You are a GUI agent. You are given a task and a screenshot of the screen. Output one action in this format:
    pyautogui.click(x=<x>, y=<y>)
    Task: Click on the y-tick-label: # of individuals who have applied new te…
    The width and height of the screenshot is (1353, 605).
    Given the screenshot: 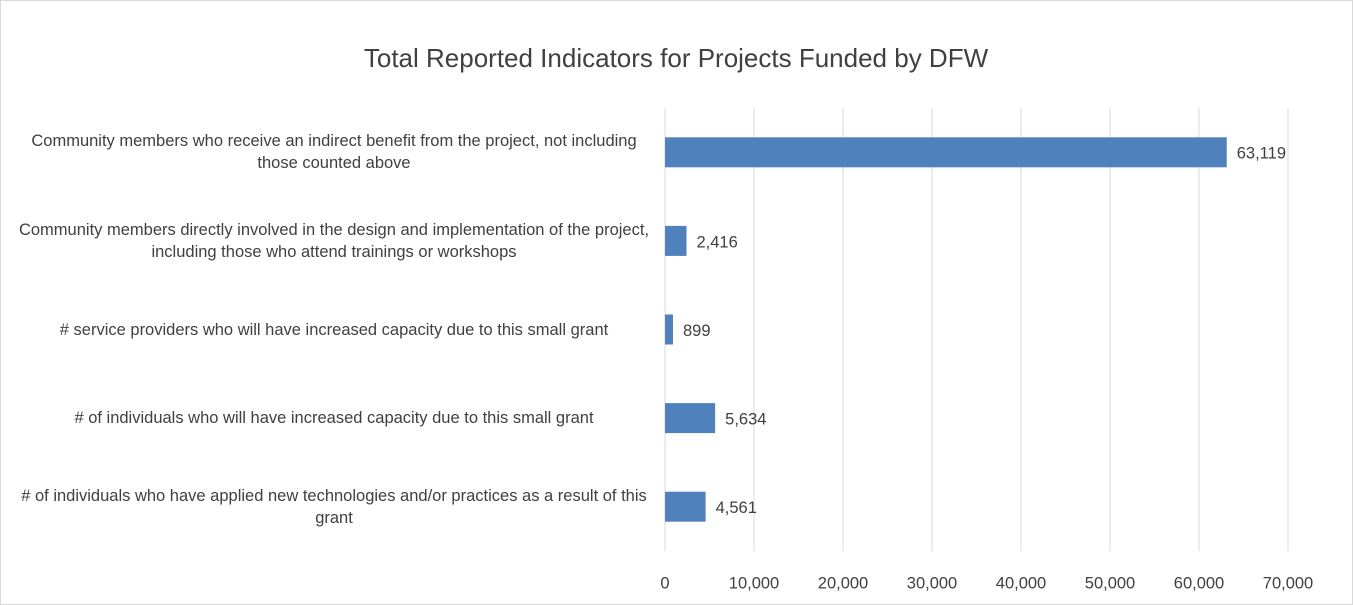 What is the action you would take?
    pyautogui.click(x=334, y=506)
    